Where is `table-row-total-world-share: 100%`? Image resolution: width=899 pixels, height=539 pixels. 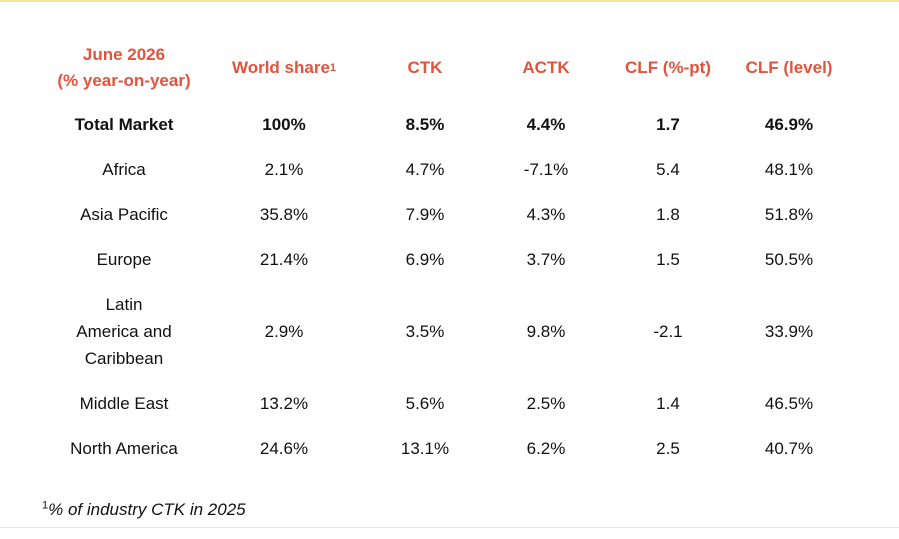
table-row-total-world-share: 100% is located at coordinates (284, 124).